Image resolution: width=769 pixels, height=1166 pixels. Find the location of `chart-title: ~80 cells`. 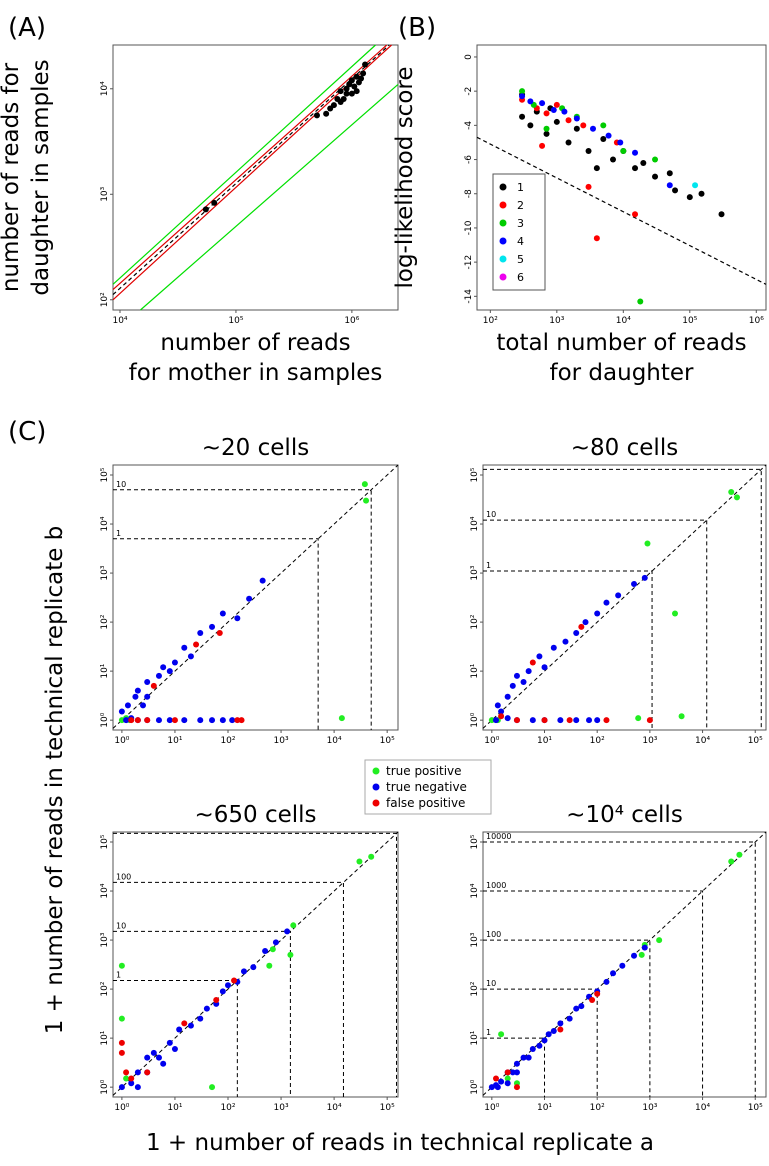

chart-title: ~80 cells is located at coordinates (624, 448).